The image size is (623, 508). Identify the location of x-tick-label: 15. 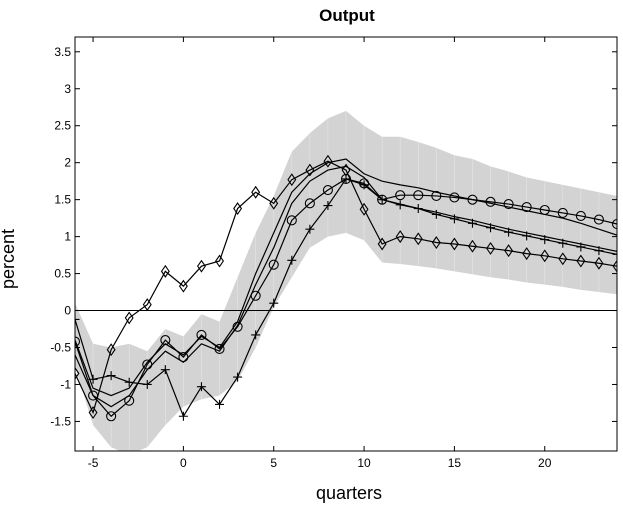
(455, 463).